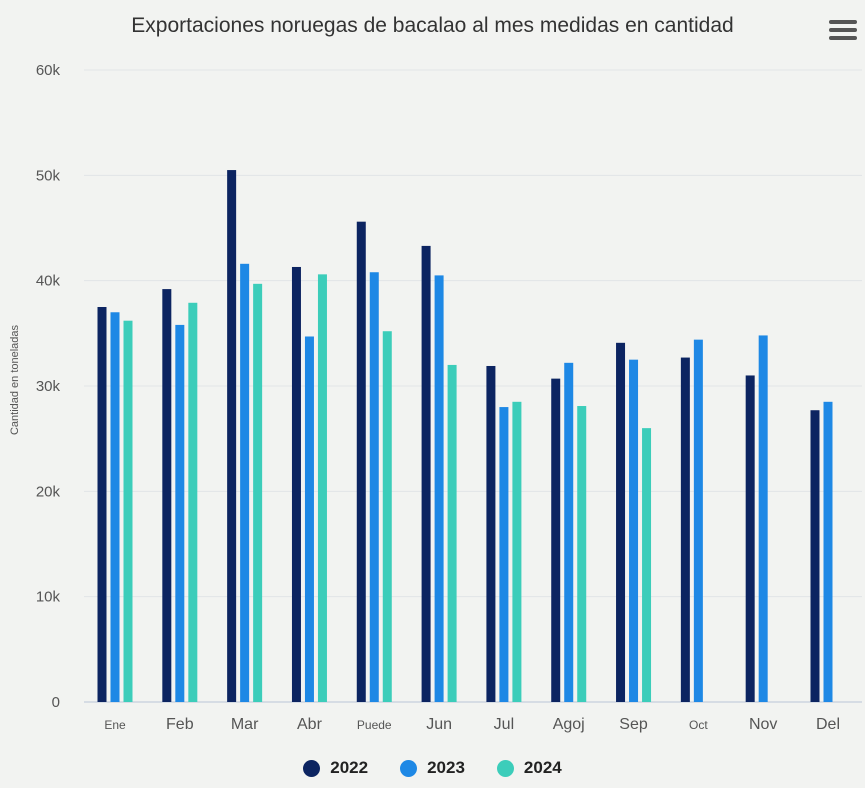 The height and width of the screenshot is (788, 865). I want to click on bar-2022-Jun, so click(426, 473).